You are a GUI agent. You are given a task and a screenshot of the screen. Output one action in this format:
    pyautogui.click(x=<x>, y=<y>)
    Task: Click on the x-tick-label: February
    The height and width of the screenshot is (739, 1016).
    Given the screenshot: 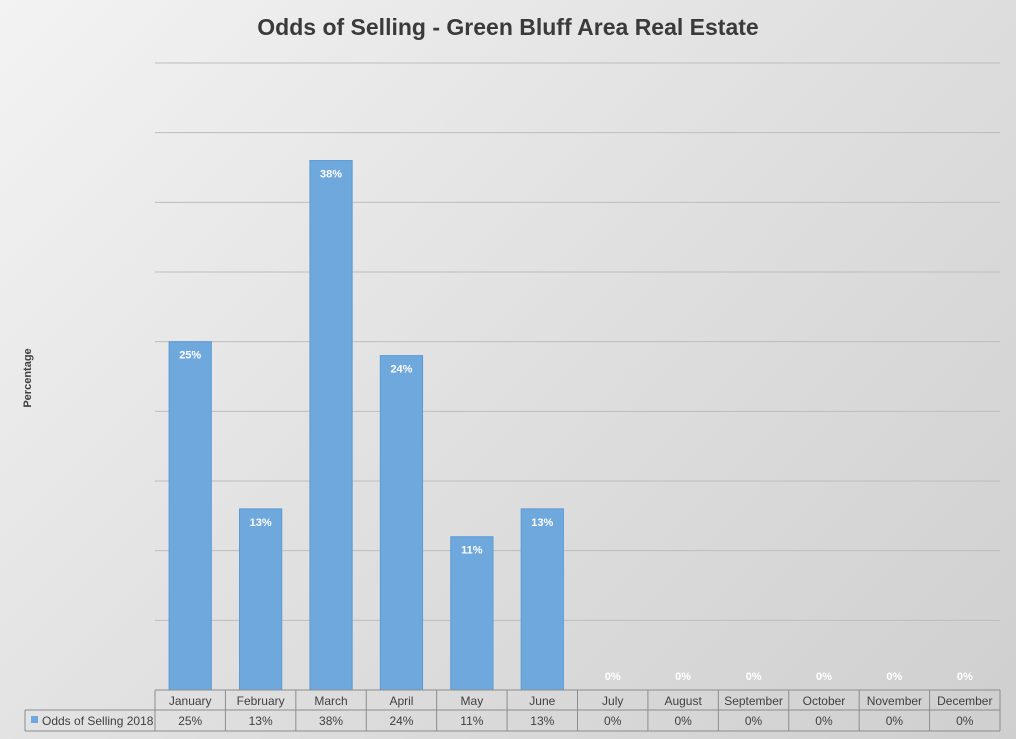 What is the action you would take?
    pyautogui.click(x=261, y=701)
    